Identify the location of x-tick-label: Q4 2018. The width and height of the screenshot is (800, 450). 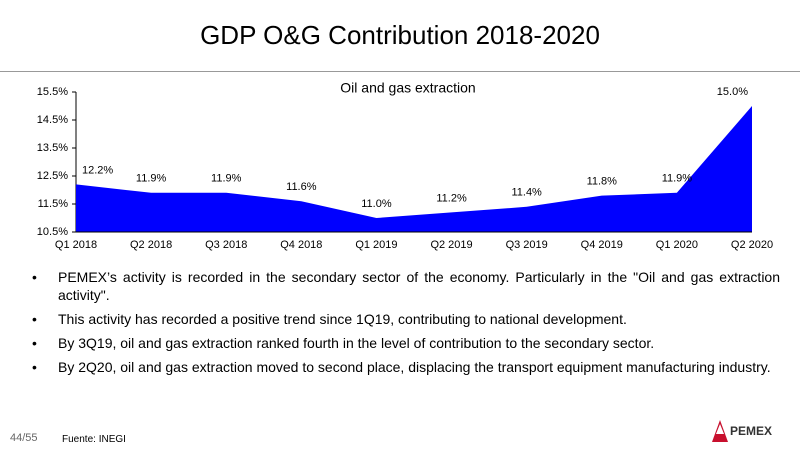
(301, 245).